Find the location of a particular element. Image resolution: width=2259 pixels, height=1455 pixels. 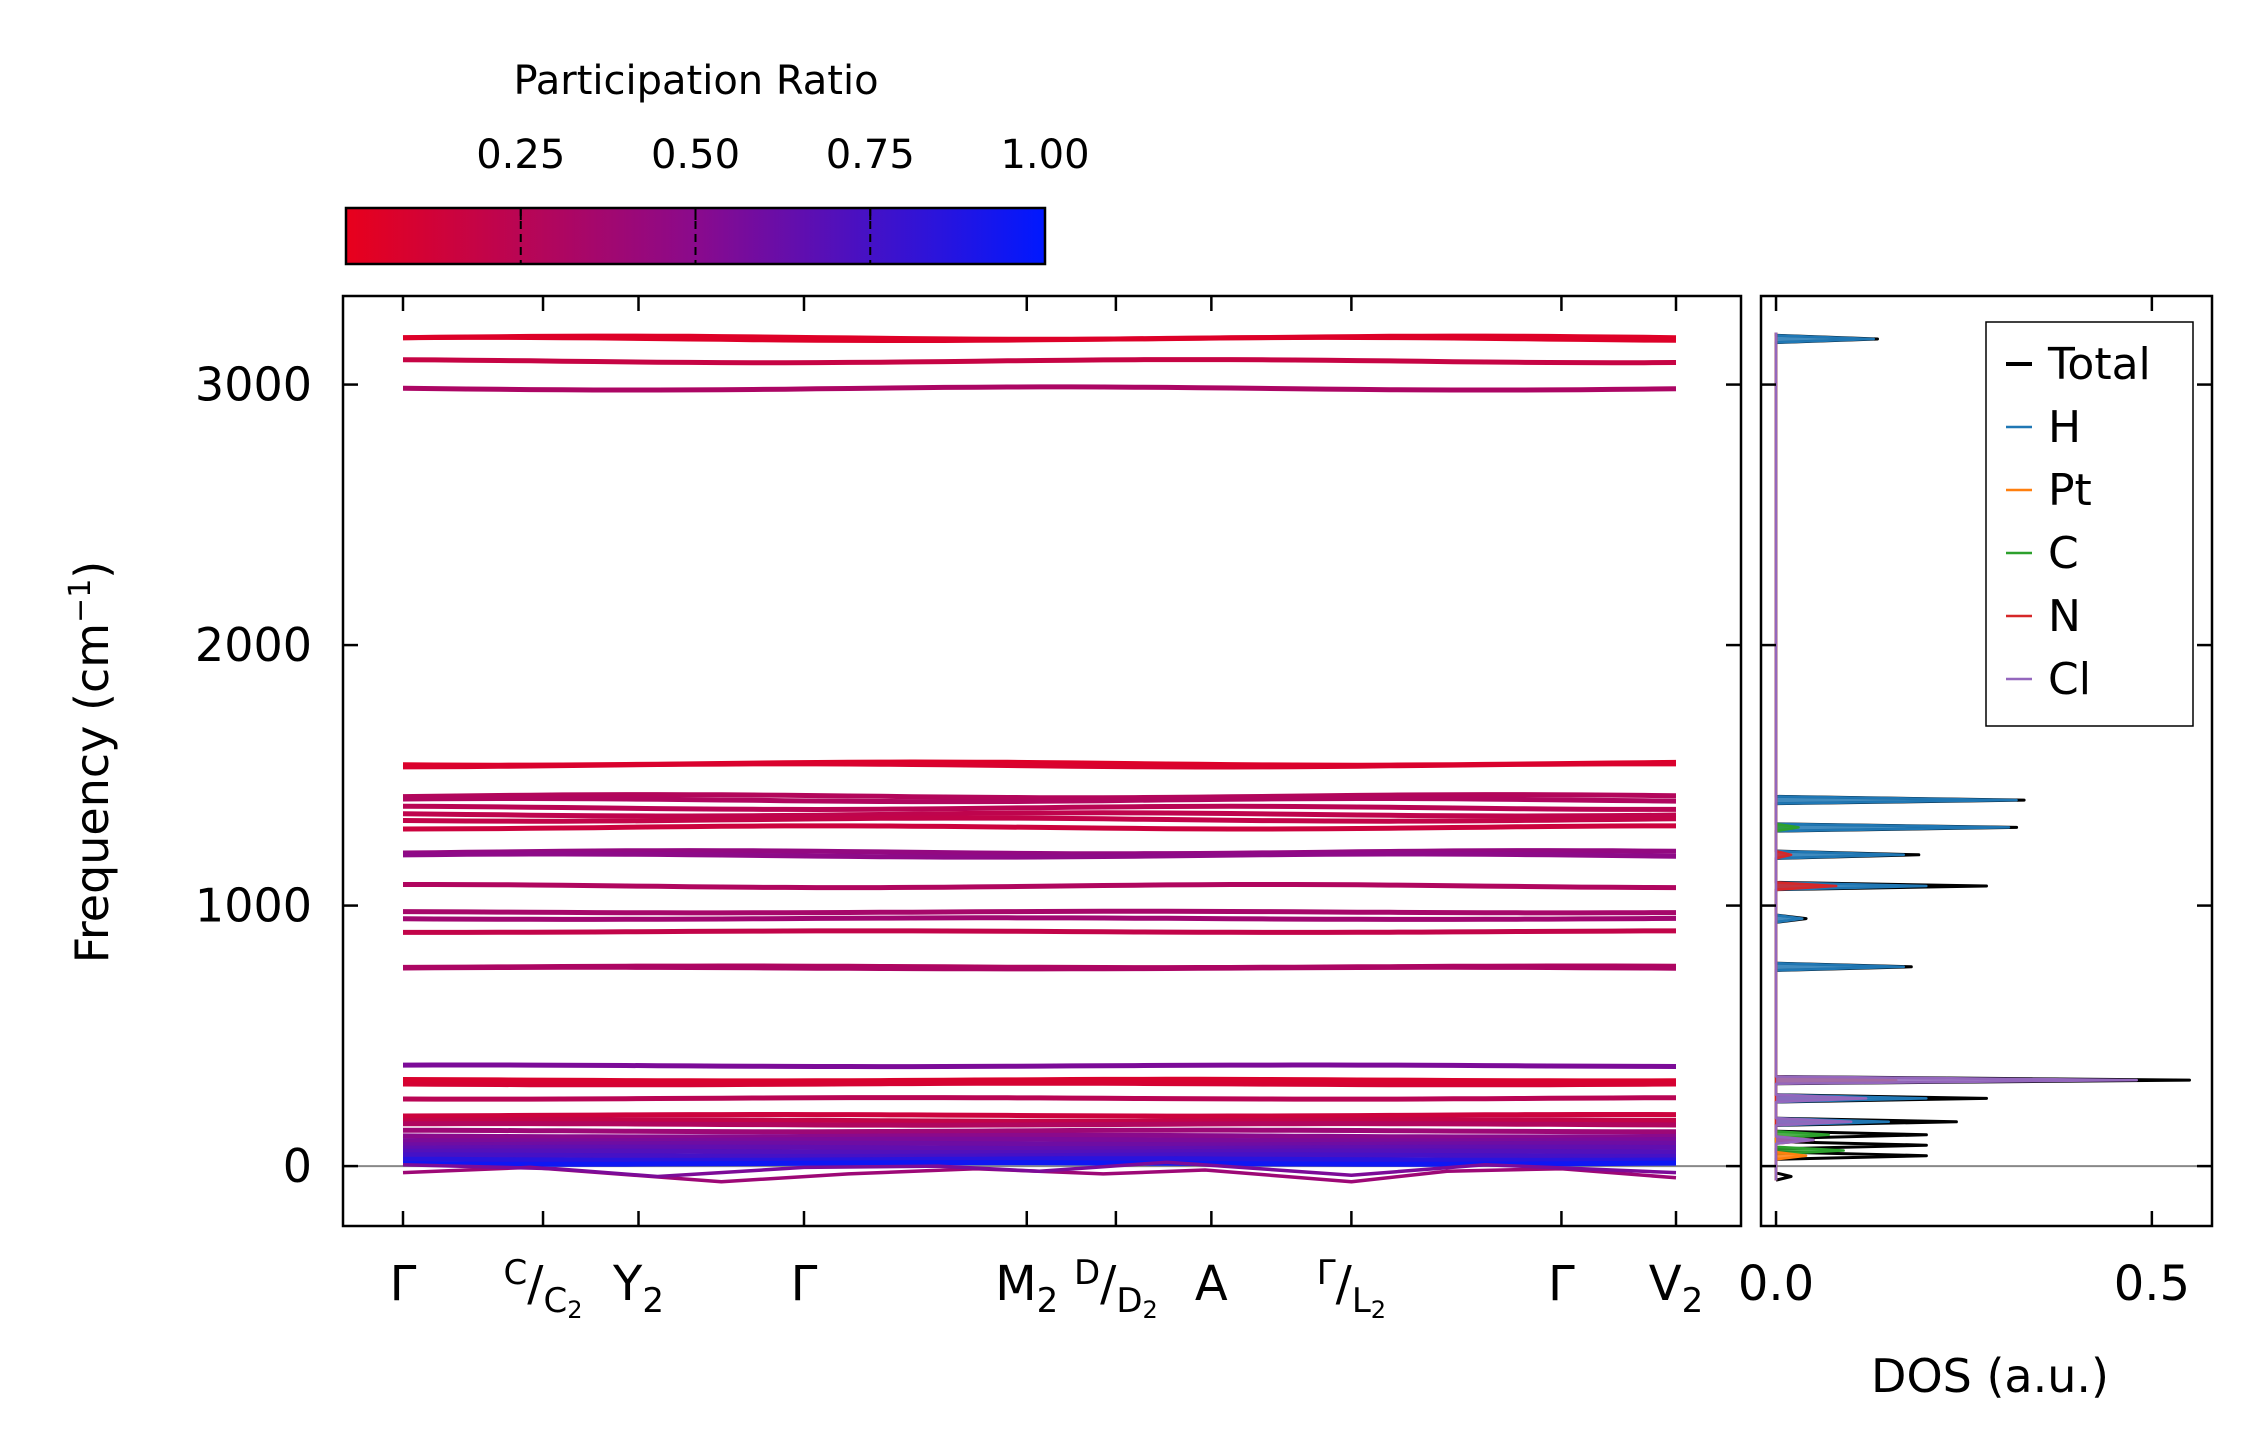

x-tick-label-main: M is located at coordinates (1015, 1284).